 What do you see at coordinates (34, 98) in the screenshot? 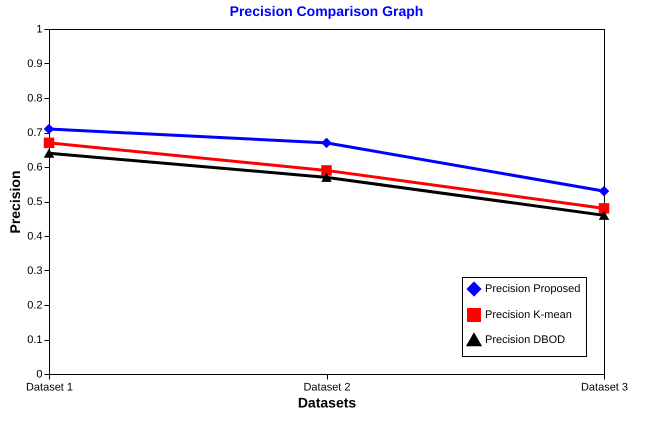
I see `y-tick-label: 0.8` at bounding box center [34, 98].